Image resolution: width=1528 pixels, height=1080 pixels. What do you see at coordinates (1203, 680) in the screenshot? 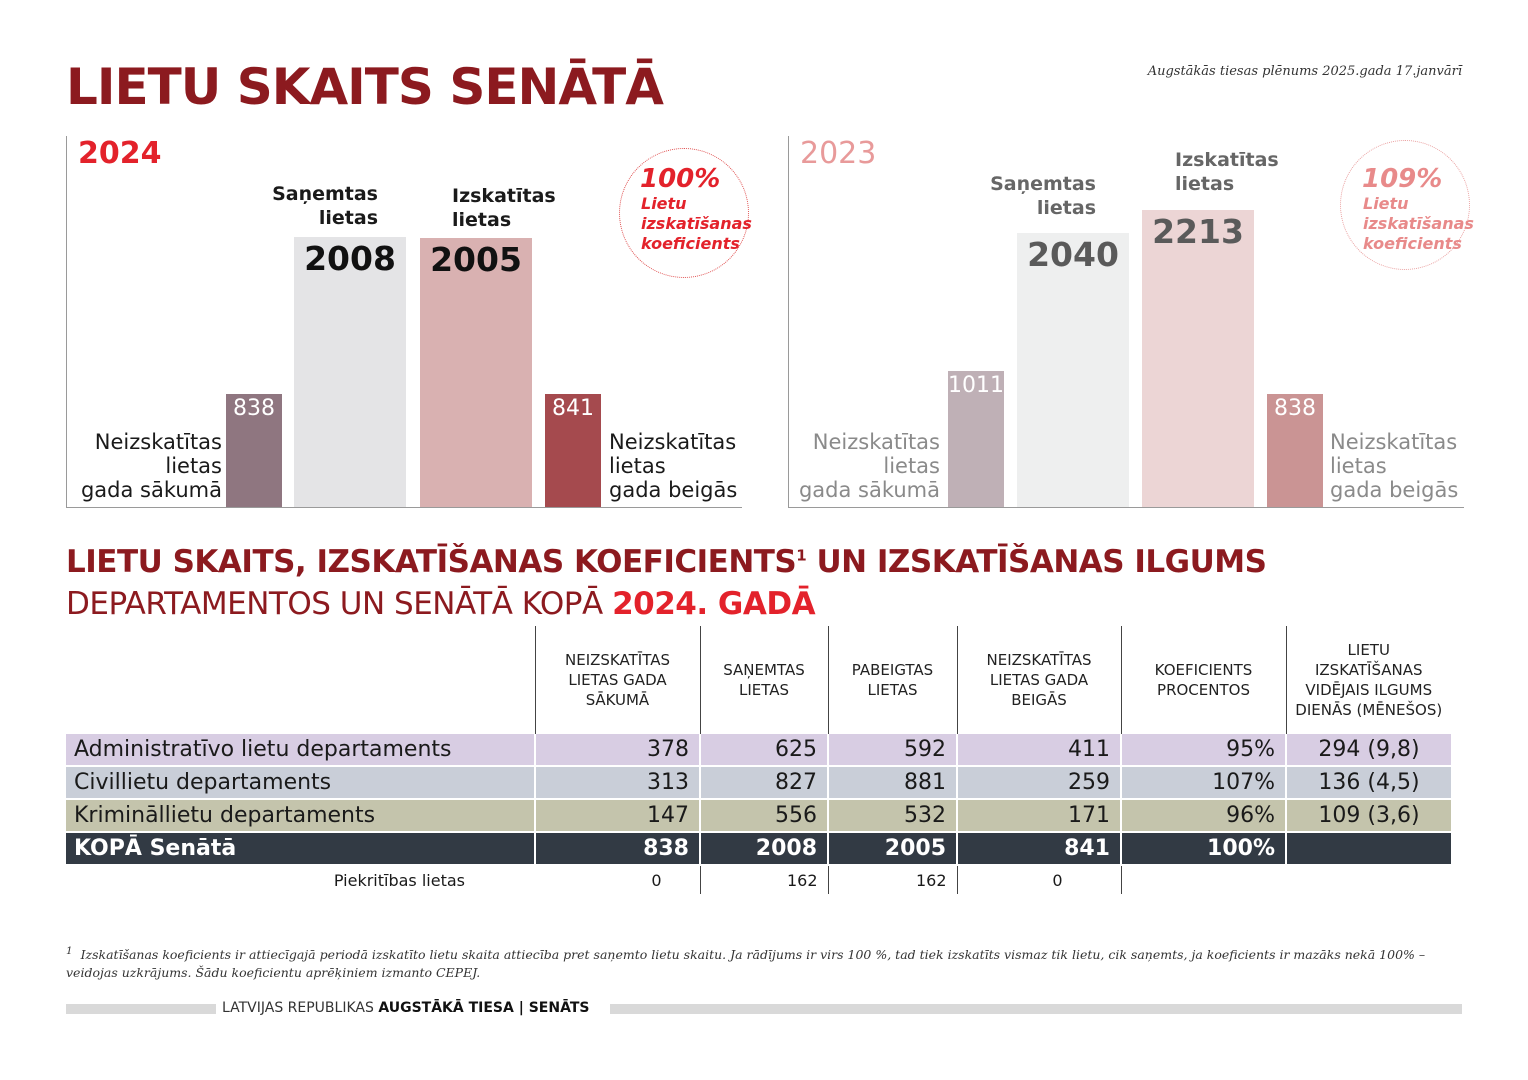
I see `table-header: KOEFICIENTS PROCENTOS` at bounding box center [1203, 680].